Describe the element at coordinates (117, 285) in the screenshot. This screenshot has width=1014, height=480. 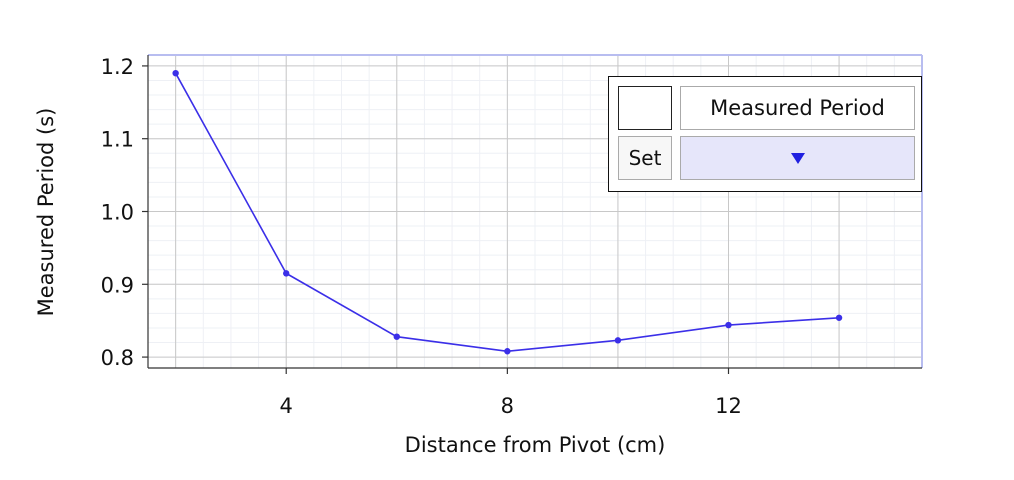
I see `y-tick-label: 0.9` at that location.